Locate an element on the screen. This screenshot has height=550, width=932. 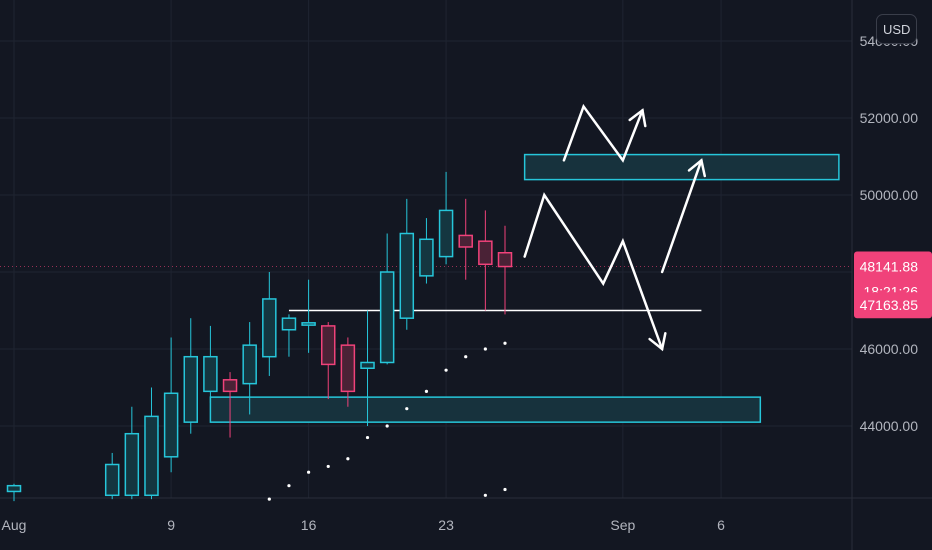
time-axis-label: Aug is located at coordinates (14, 525).